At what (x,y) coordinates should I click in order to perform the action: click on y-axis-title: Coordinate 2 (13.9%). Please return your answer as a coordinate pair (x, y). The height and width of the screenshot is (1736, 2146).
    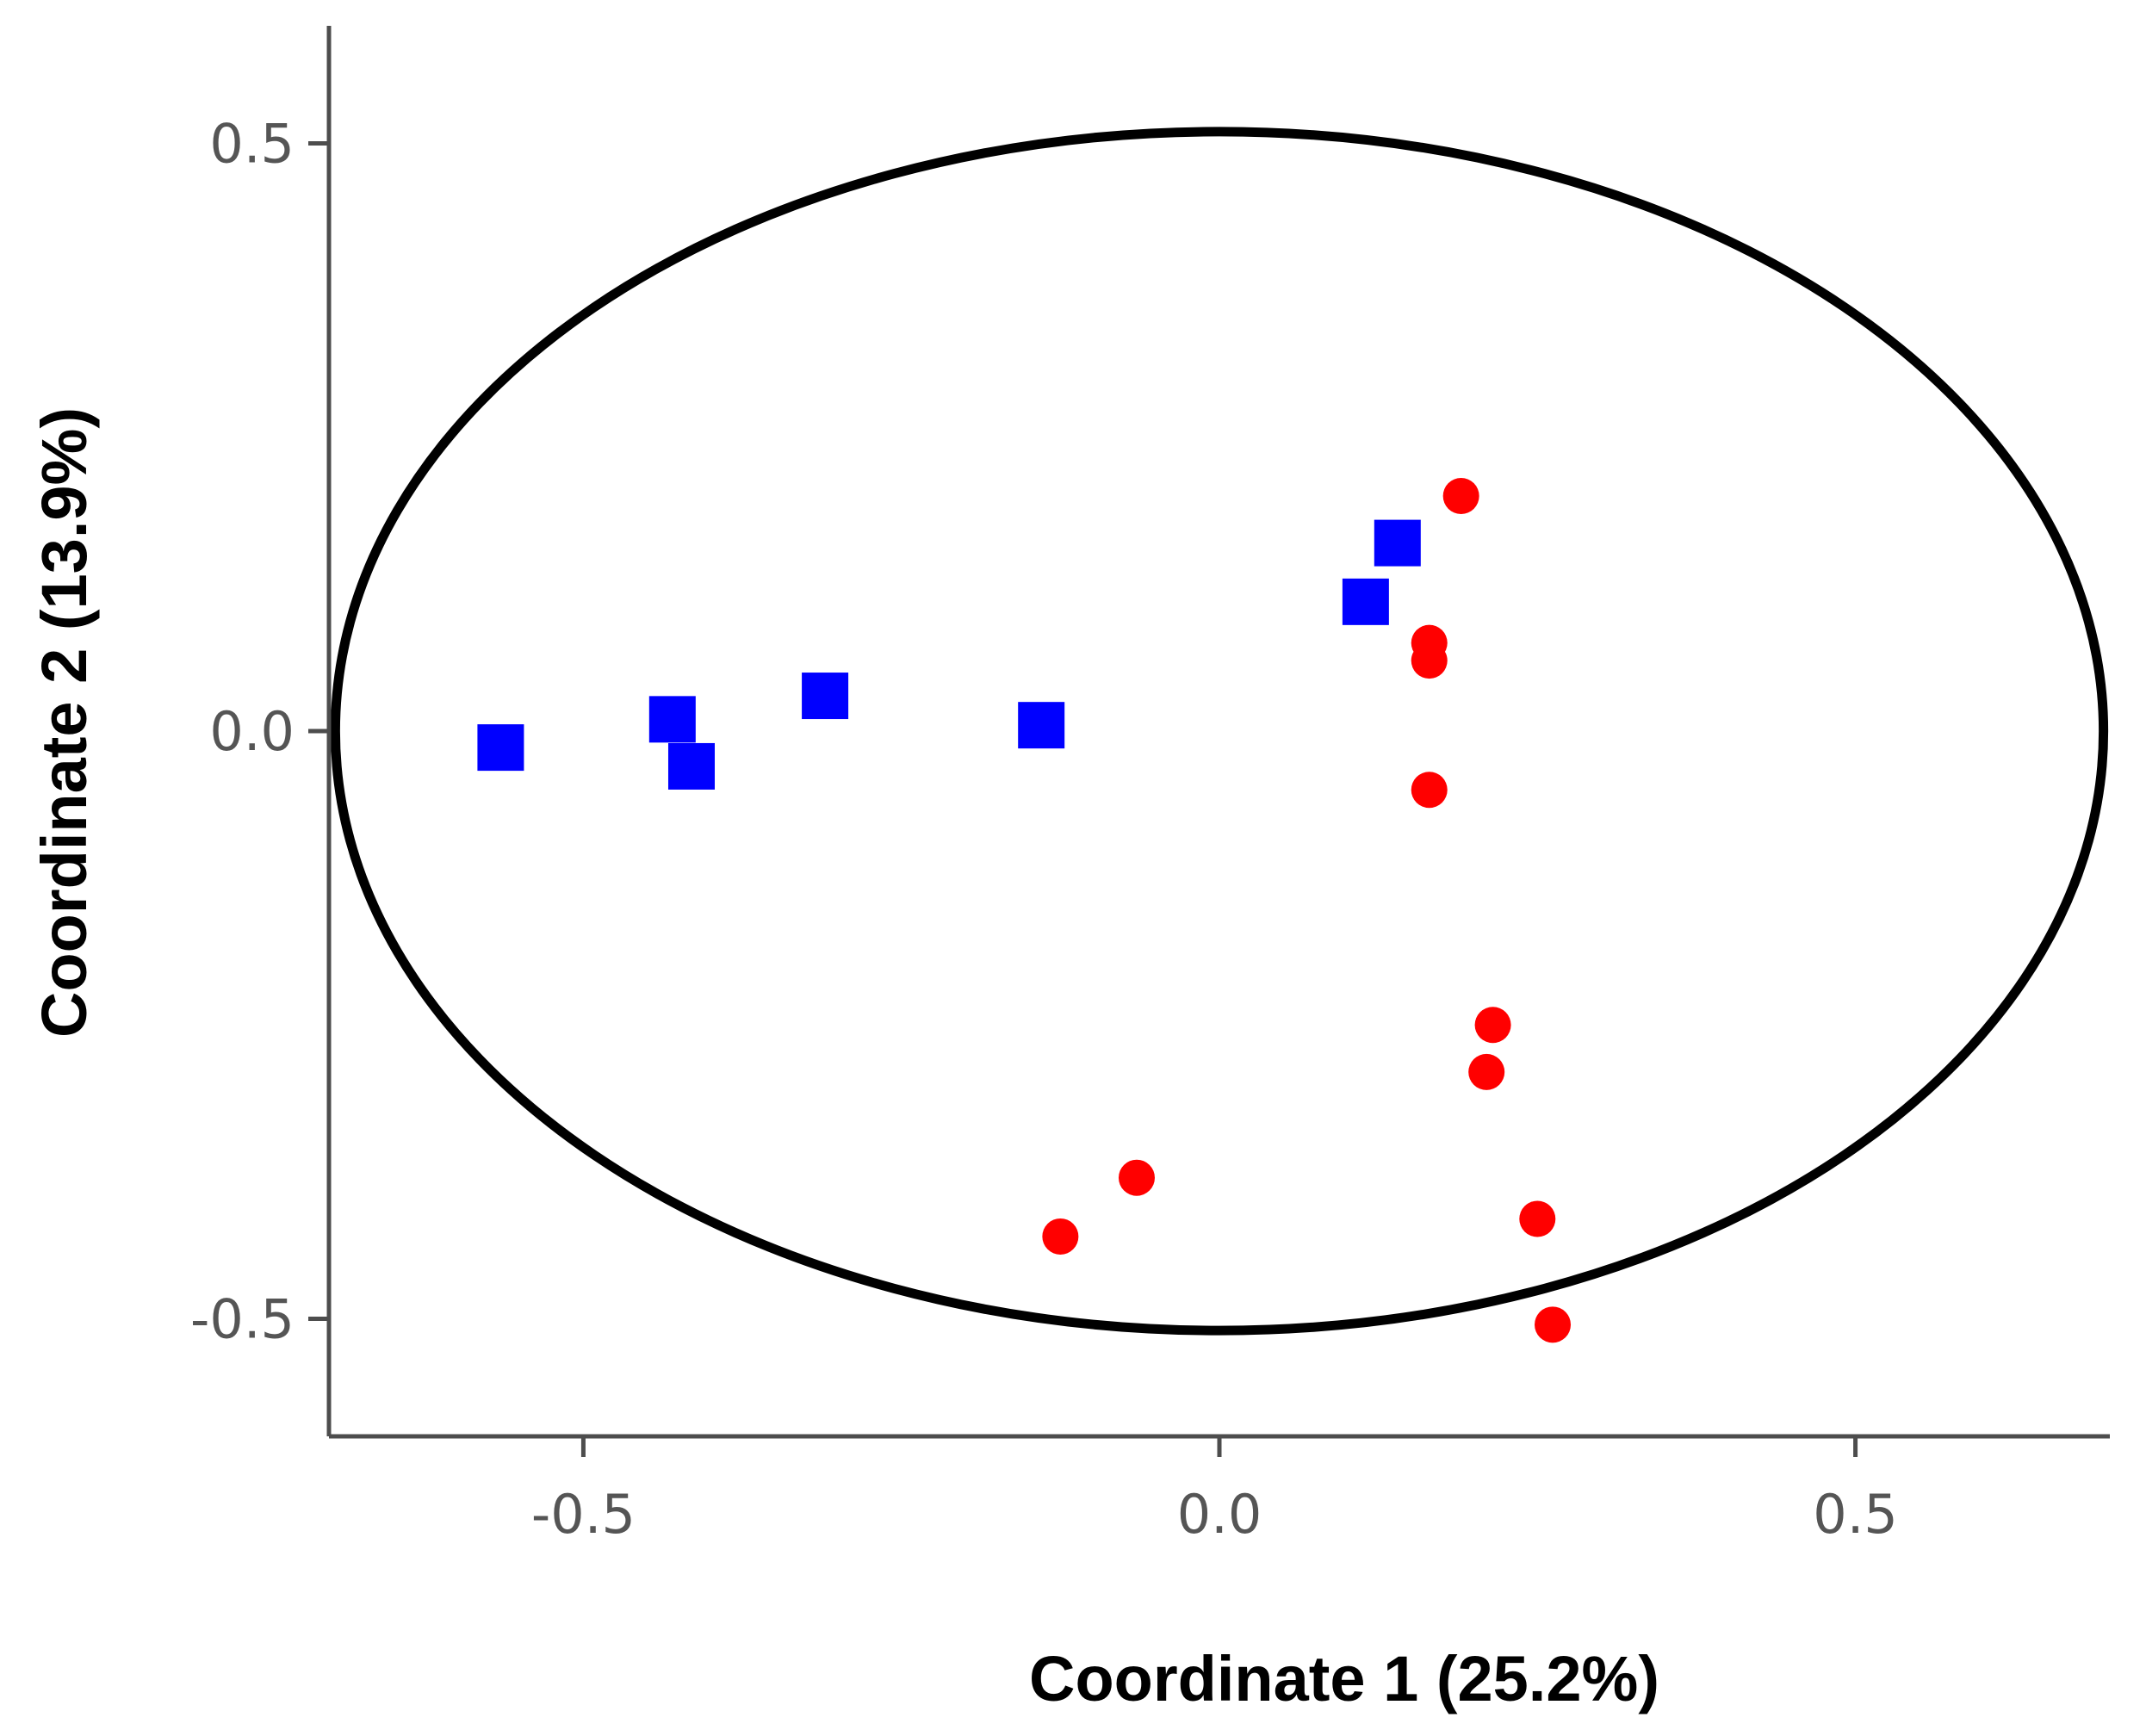
    Looking at the image, I should click on (64, 723).